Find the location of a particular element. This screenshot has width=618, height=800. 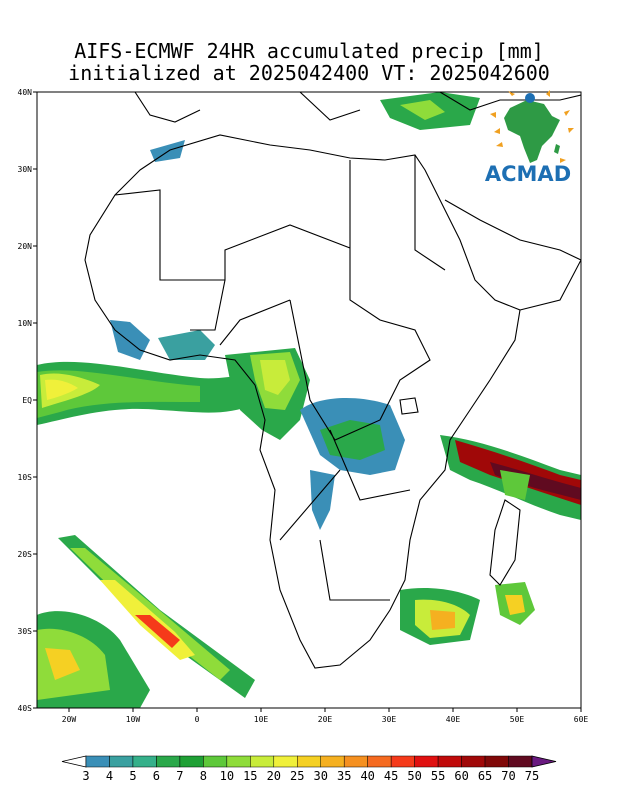

colorbar-label: 6 is located at coordinates (156, 776).